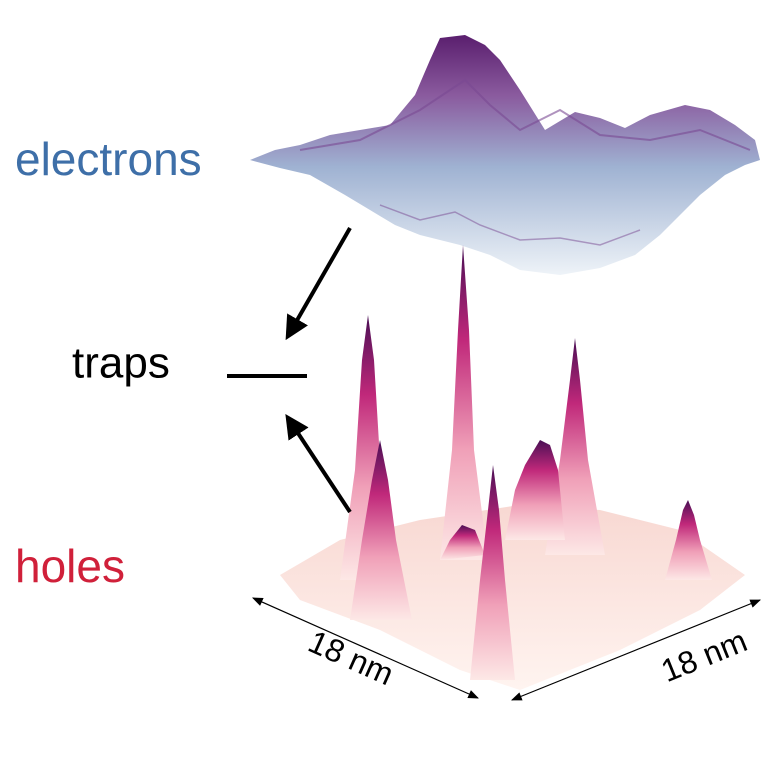  Describe the element at coordinates (108, 159) in the screenshot. I see `electrons-label: electrons` at that location.